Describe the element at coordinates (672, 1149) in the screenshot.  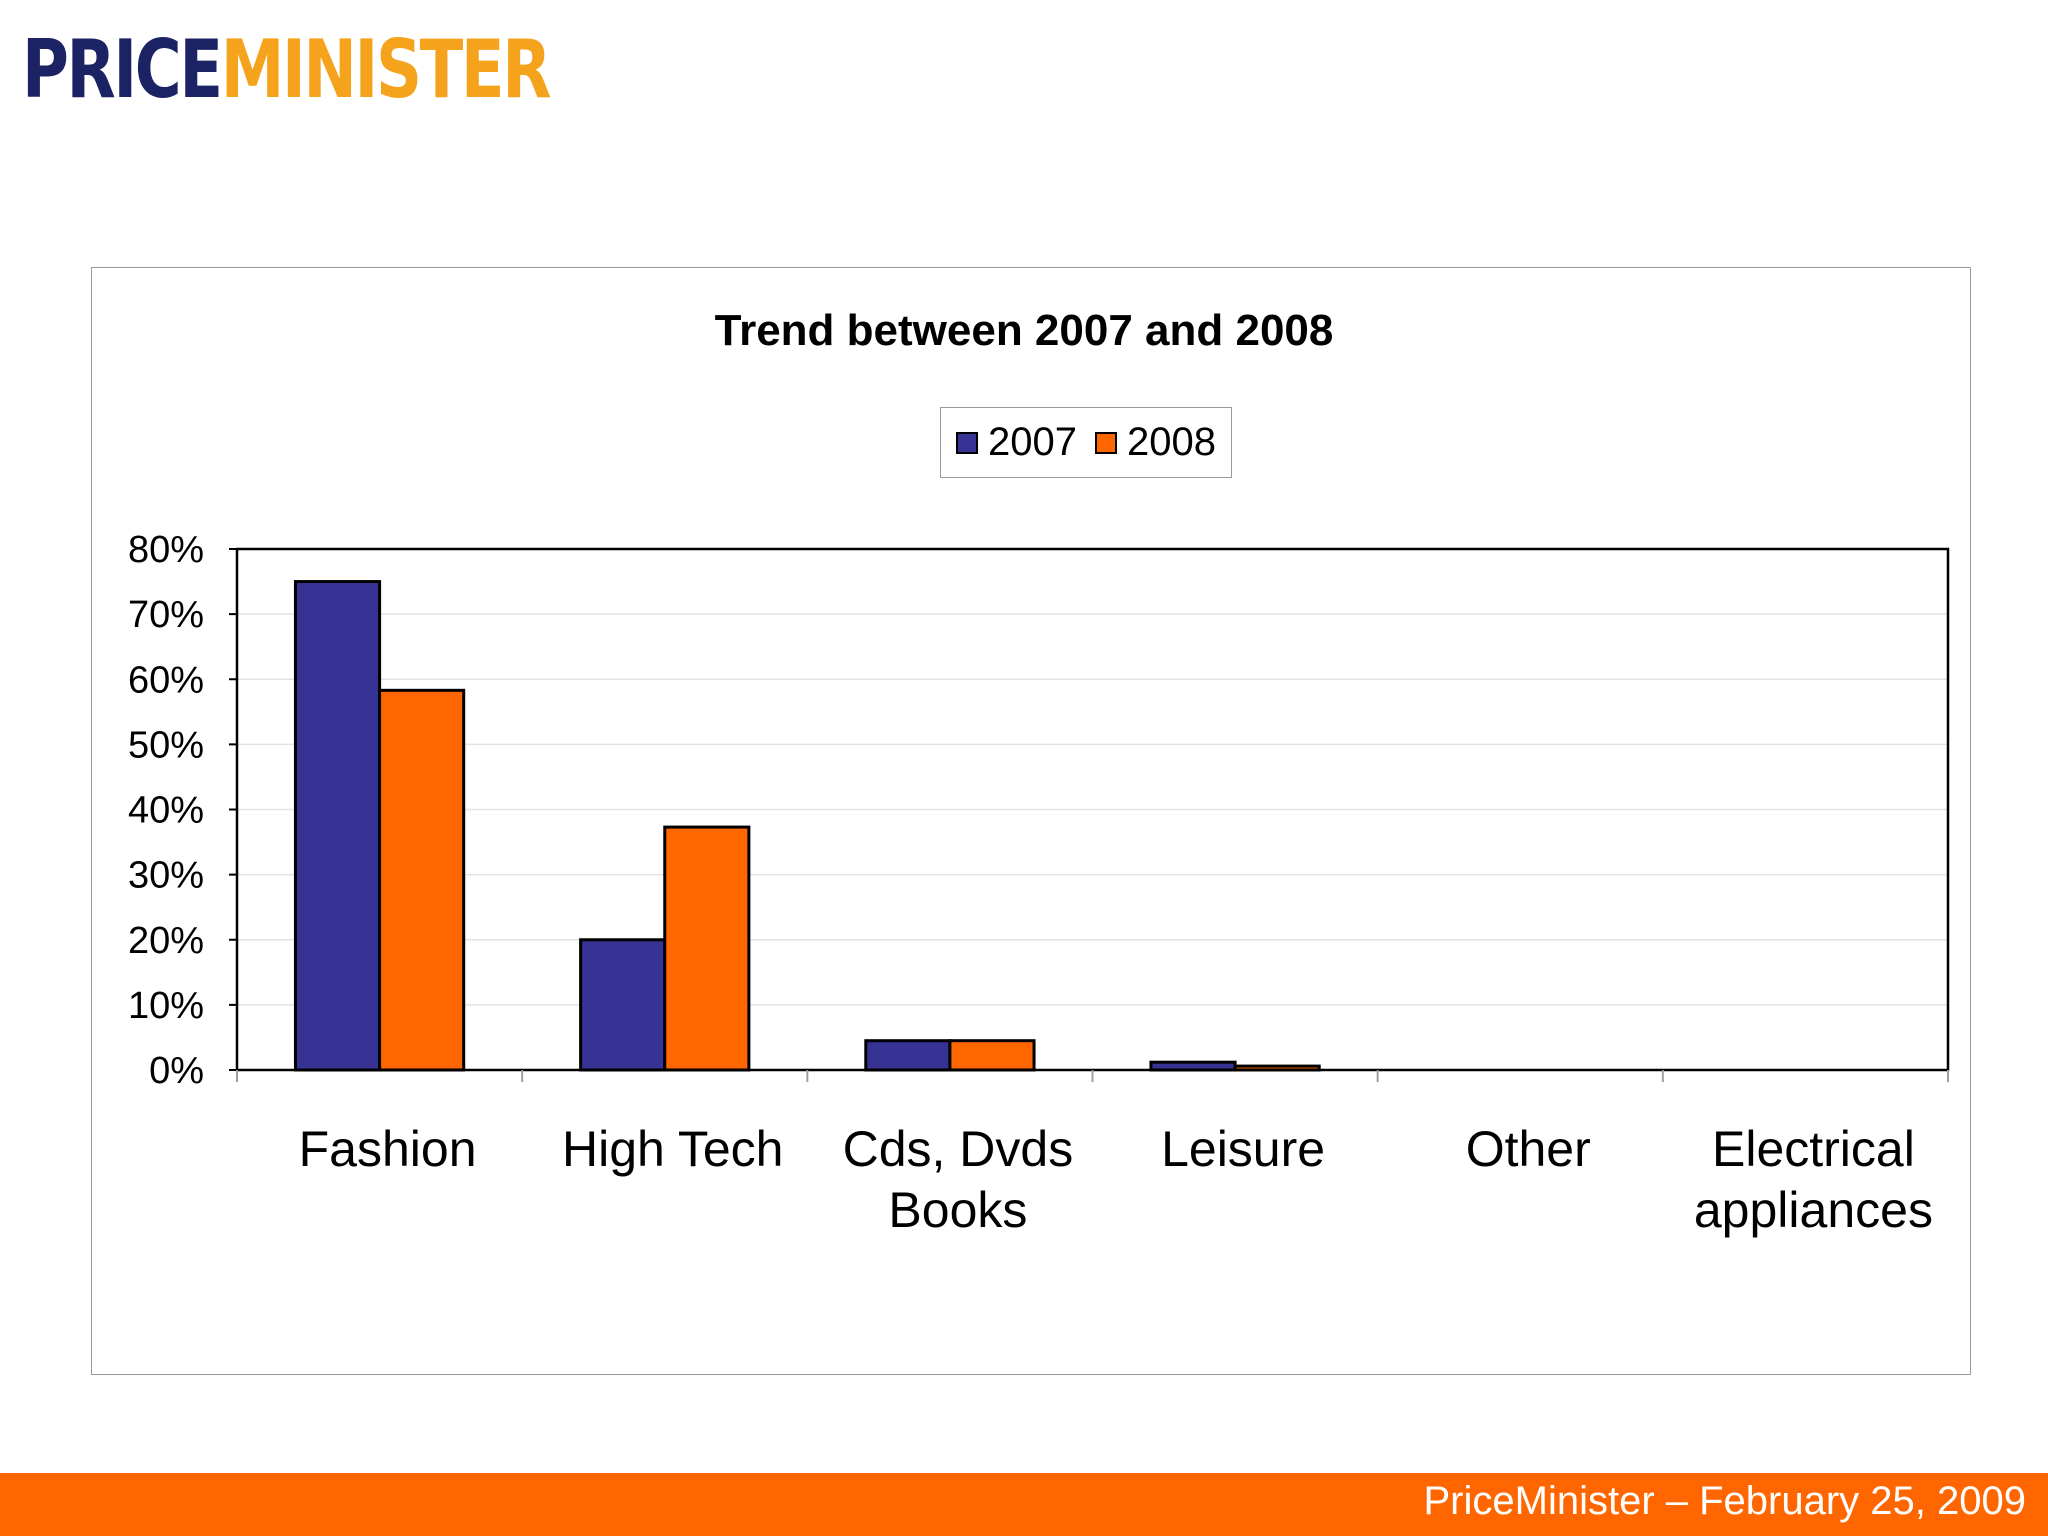
I see `x-category-label: High Tech` at that location.